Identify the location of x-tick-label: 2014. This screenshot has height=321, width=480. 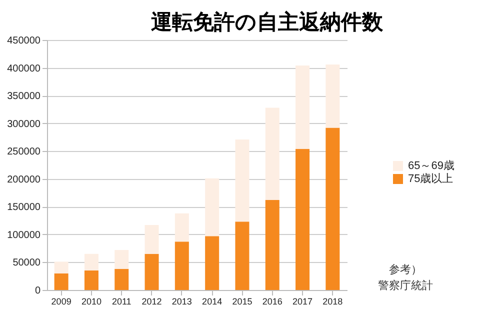
(212, 301).